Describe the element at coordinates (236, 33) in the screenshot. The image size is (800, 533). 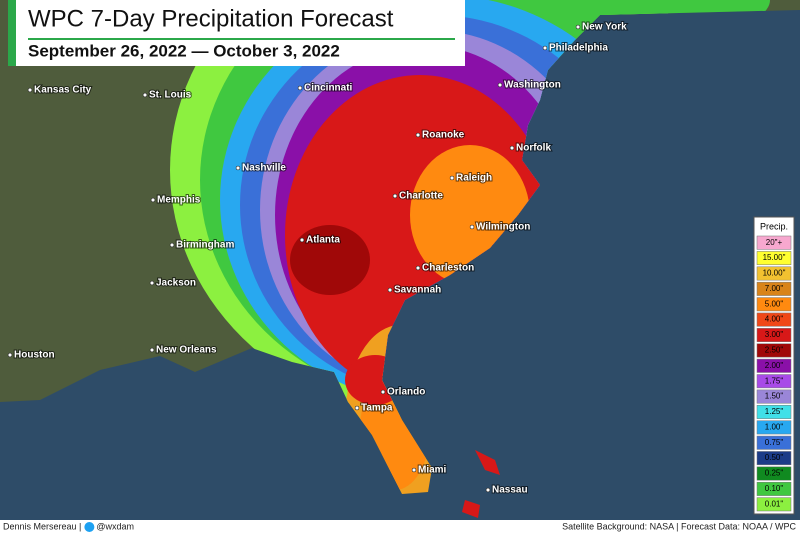
I see `title-box` at that location.